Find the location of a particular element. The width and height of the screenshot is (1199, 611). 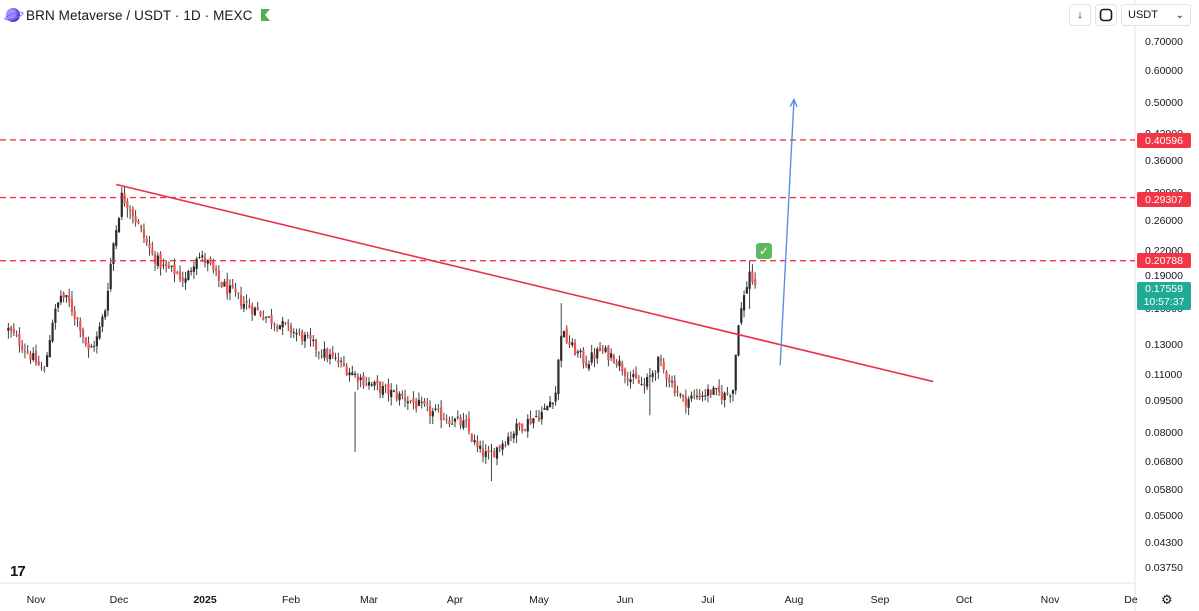

time-tick-label: Dec is located at coordinates (119, 600).